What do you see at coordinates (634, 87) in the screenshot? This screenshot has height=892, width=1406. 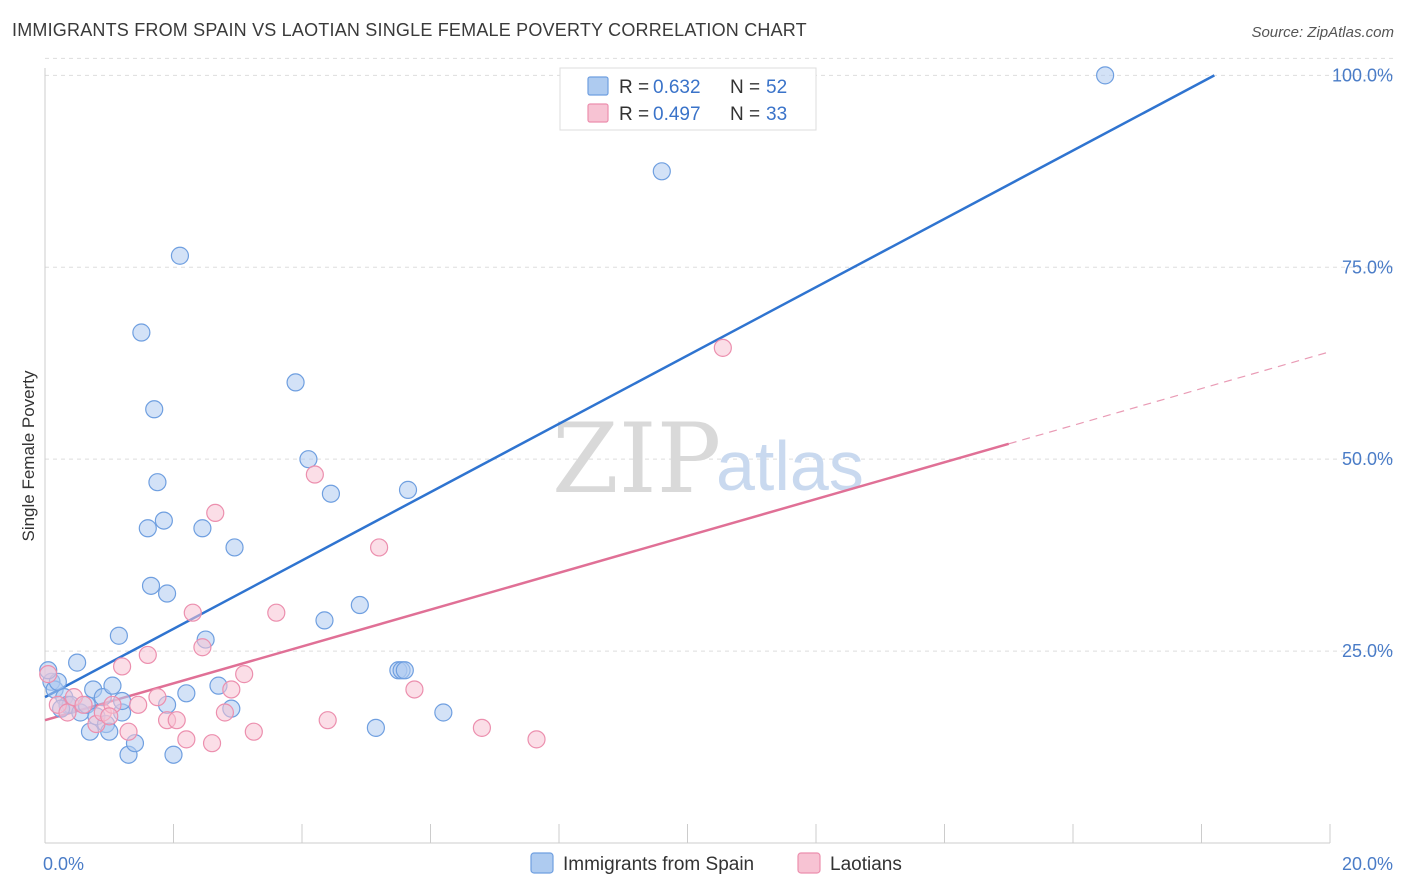 I see `legend-r-label-0: R =` at bounding box center [634, 87].